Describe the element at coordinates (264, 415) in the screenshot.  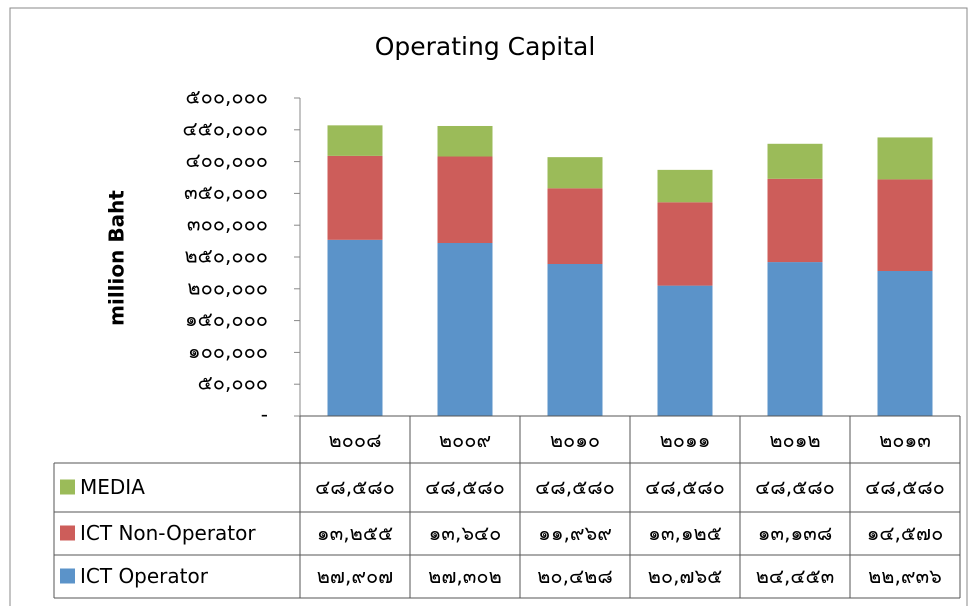
I see `y-tick-label: -` at that location.